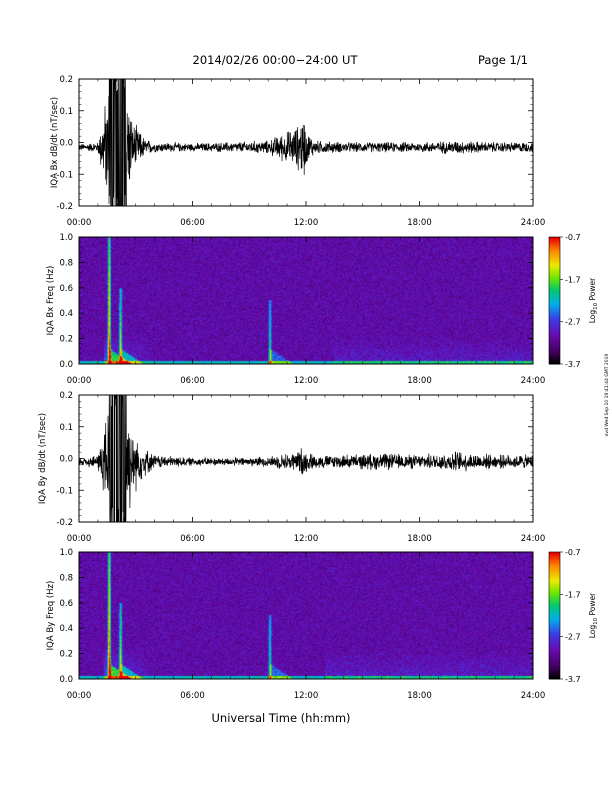 The image size is (612, 792). I want to click on bx-colorbar: -0.7 -1.7 -2.7 -3.7 Log10 Power, so click(573, 301).